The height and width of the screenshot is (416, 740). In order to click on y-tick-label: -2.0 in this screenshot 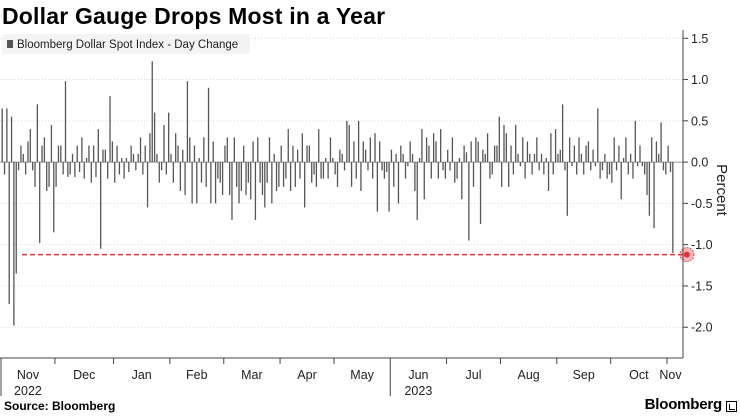, I will do `click(702, 328)`.